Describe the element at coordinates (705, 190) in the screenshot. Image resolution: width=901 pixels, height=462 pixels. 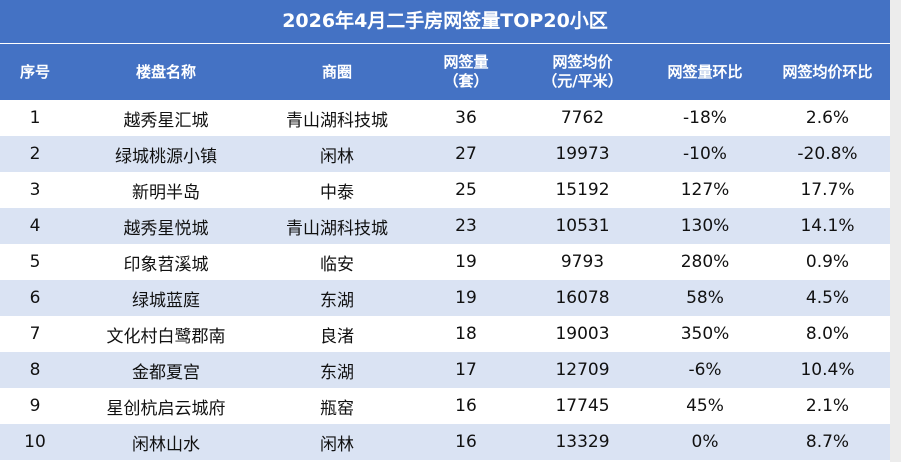
I see `table-cell: 127%` at that location.